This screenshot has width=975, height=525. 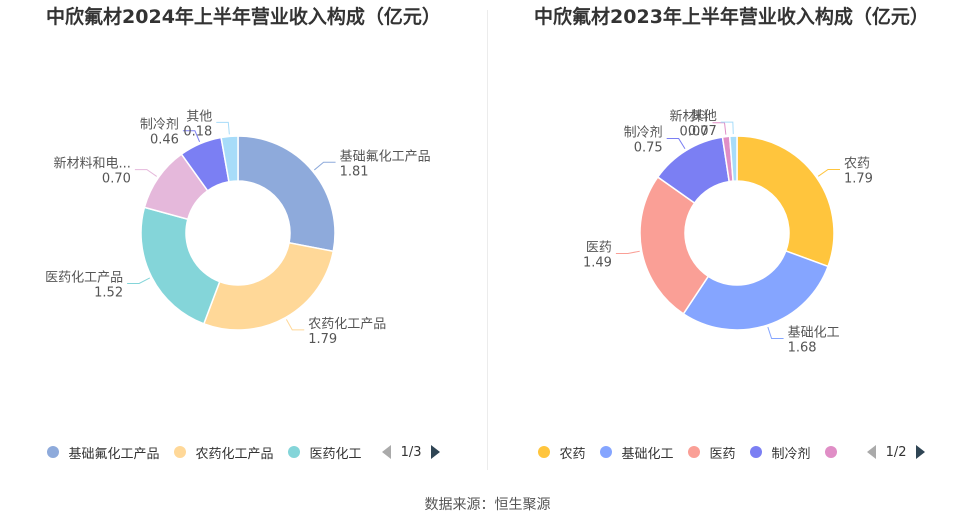 I want to click on slice-value-label: 1.49, so click(x=597, y=262).